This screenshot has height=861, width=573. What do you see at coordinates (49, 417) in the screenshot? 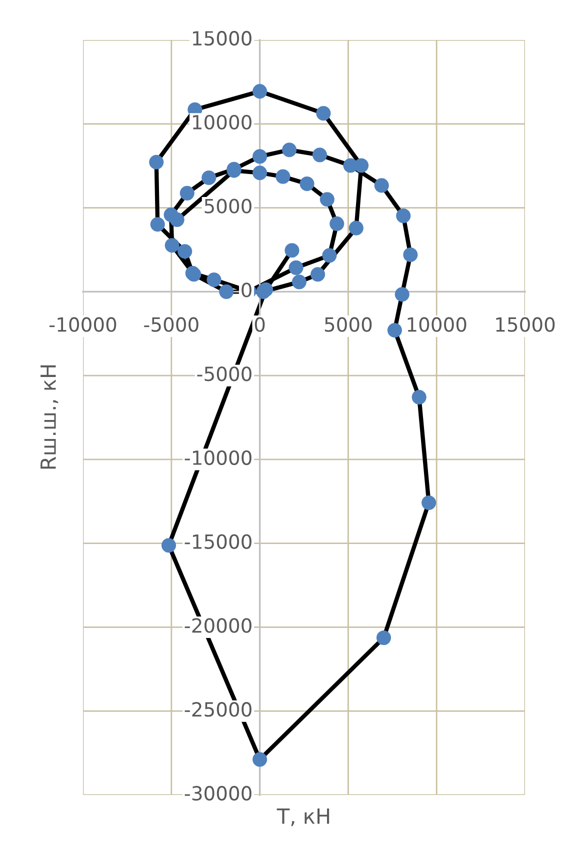
I see `y-axis-title: Rш.ш., кН` at bounding box center [49, 417].